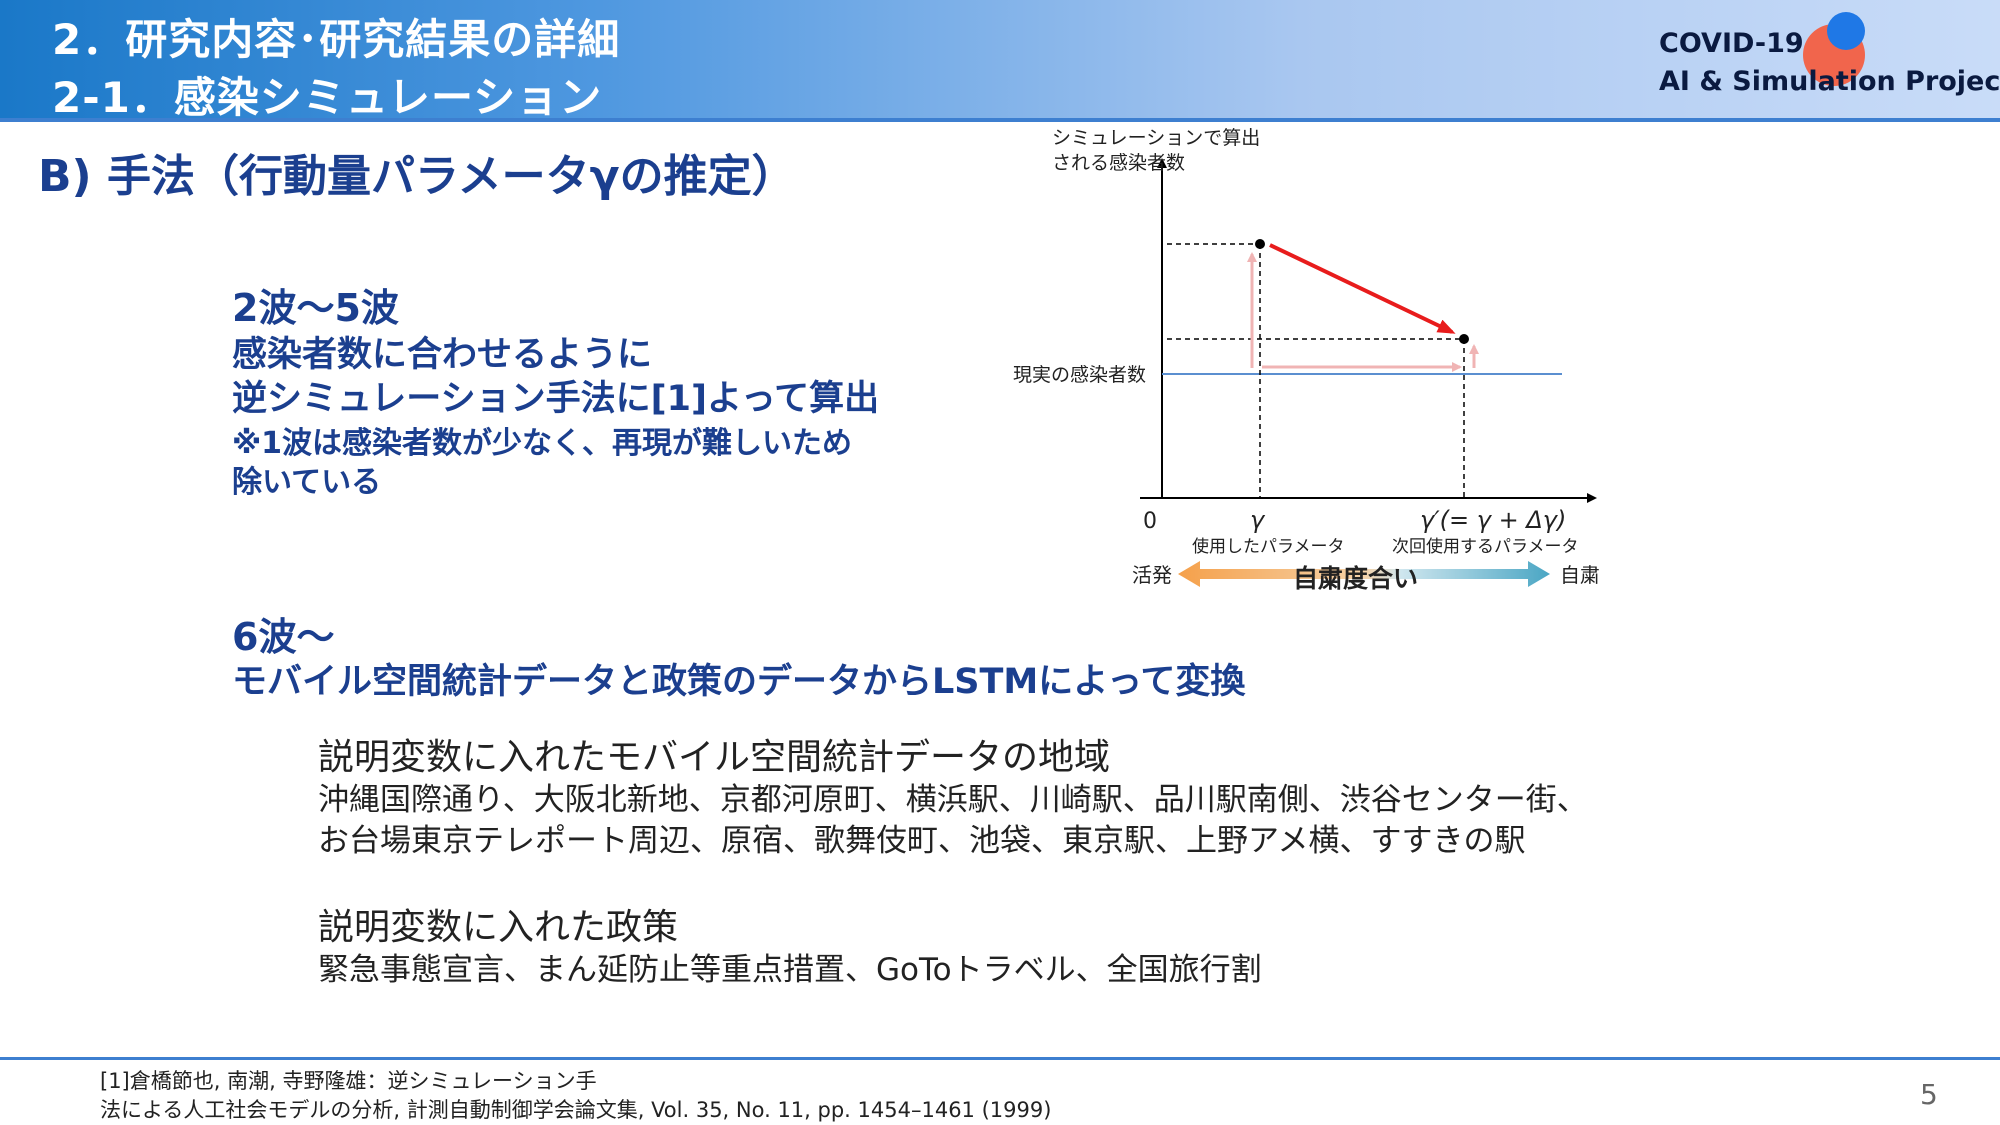 Image resolution: width=2000 pixels, height=1125 pixels. What do you see at coordinates (1268, 546) in the screenshot?
I see `gamma-desc: 使用したパラメータ` at bounding box center [1268, 546].